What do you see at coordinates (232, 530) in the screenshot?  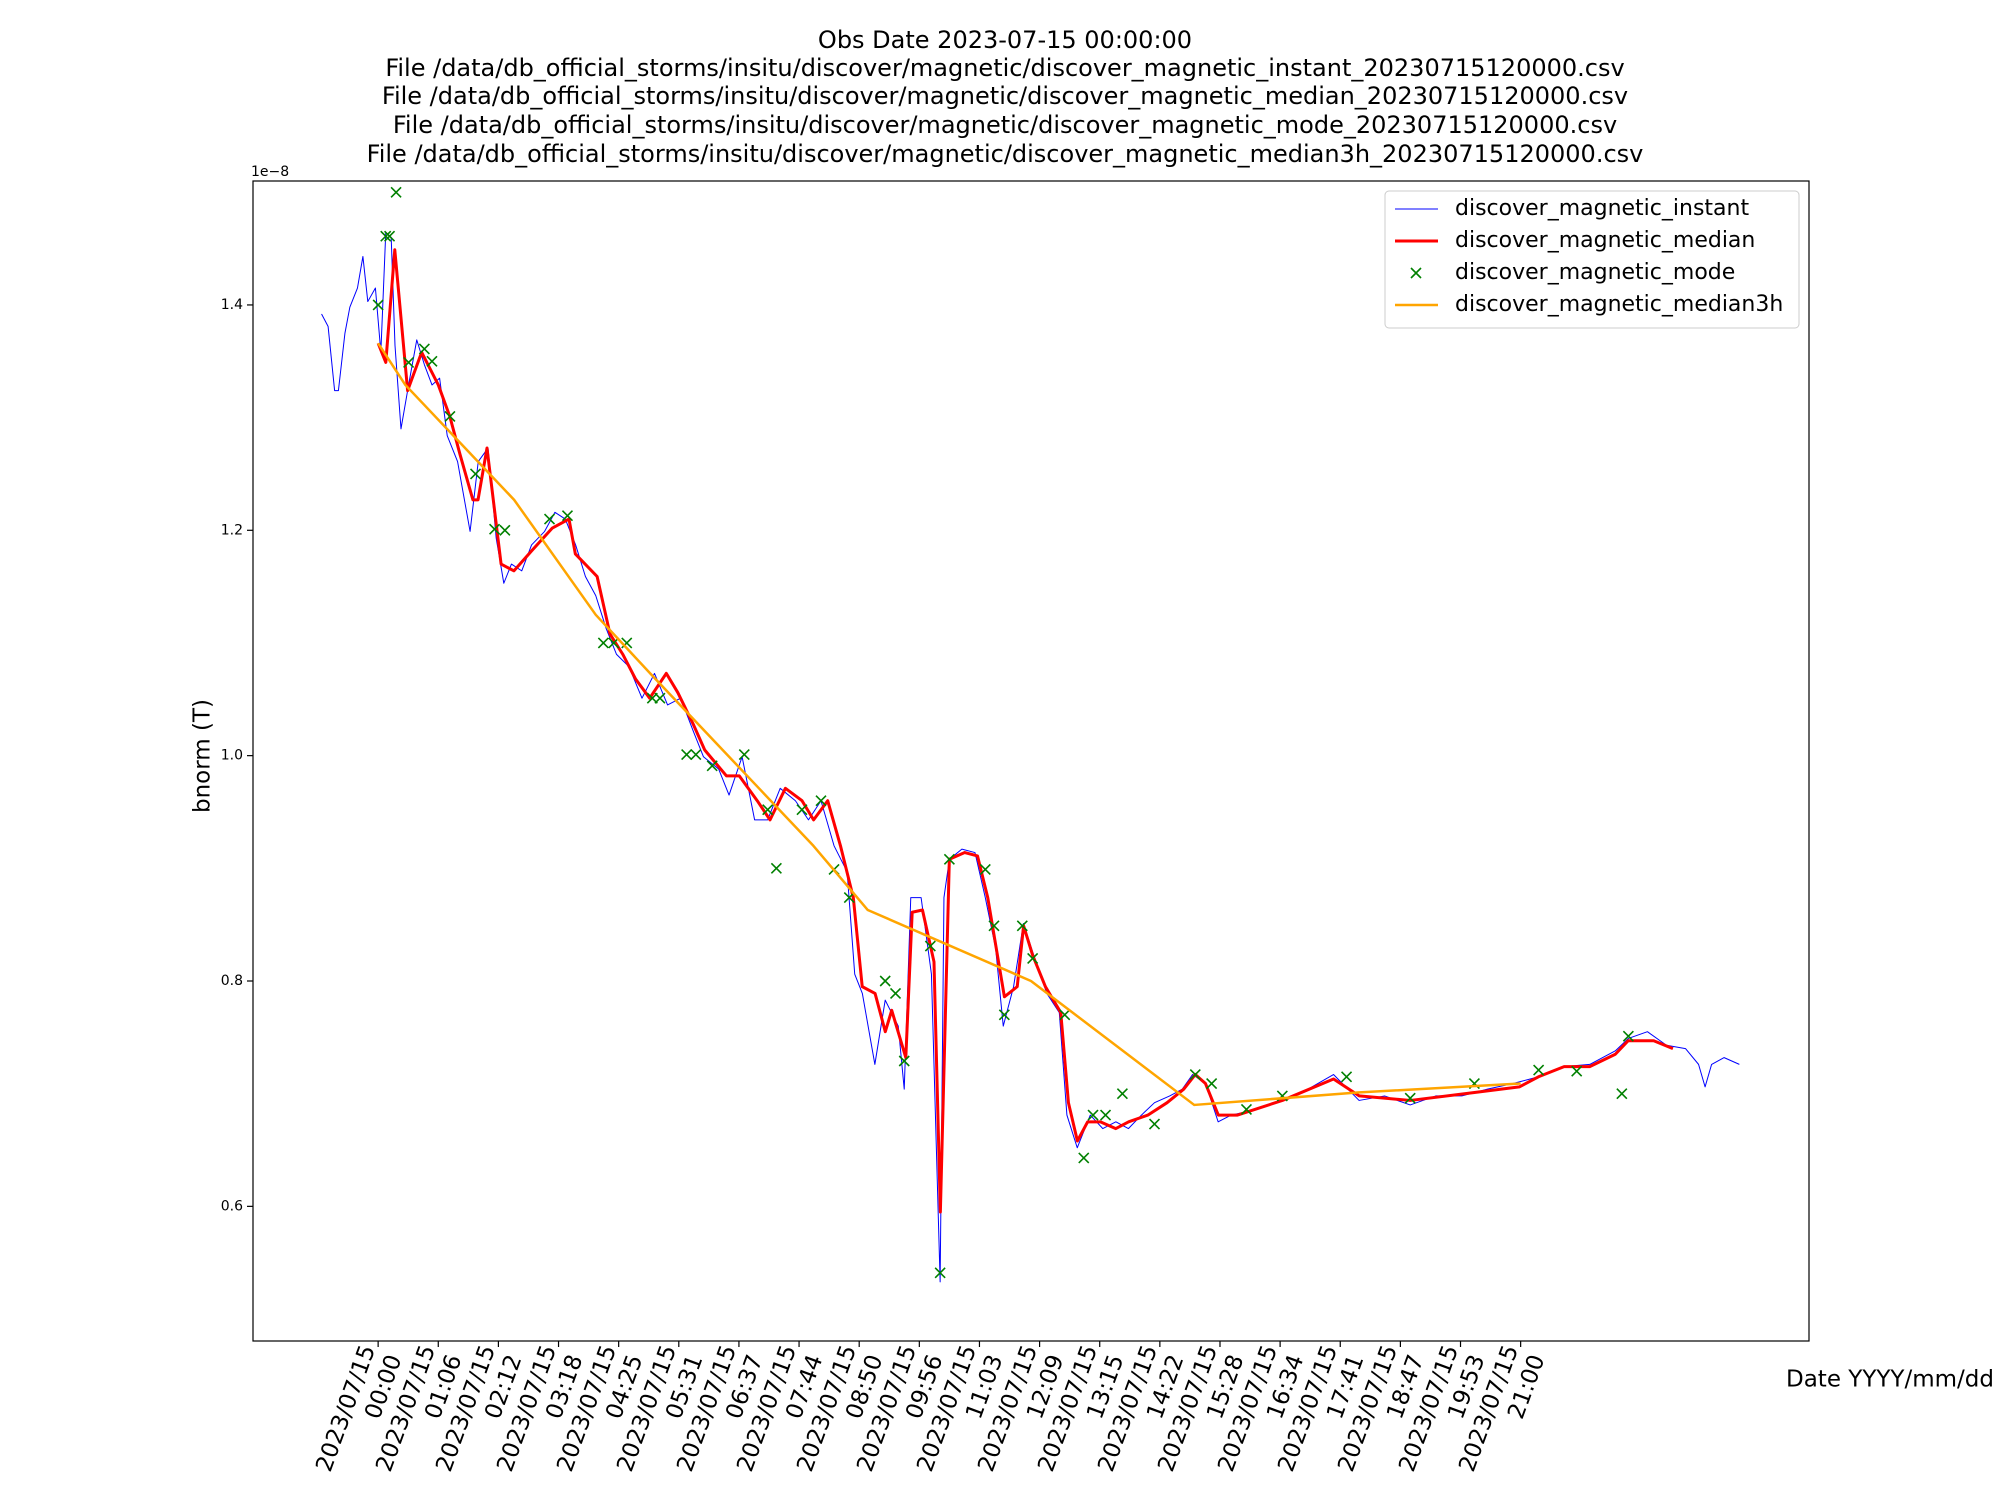 I see `y-tick-label: 1.2` at bounding box center [232, 530].